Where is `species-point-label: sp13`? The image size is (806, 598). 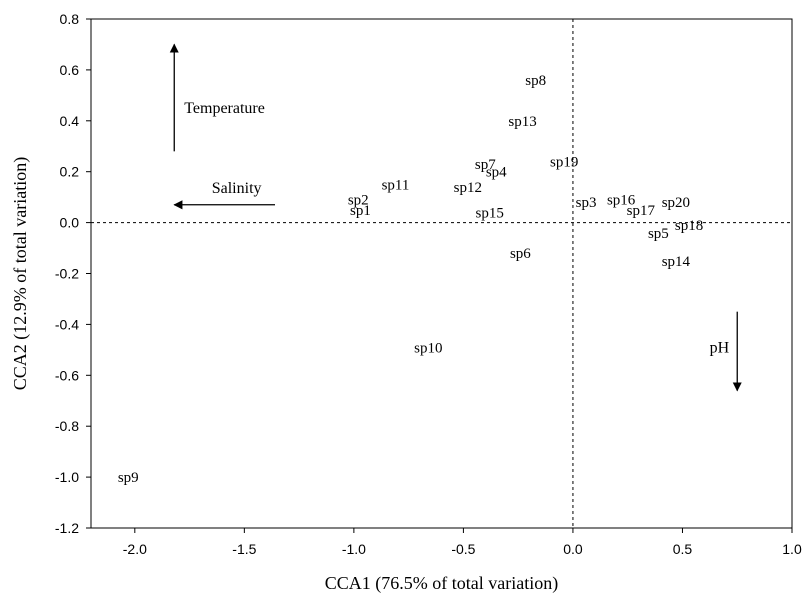
species-point-label: sp13 is located at coordinates (522, 122).